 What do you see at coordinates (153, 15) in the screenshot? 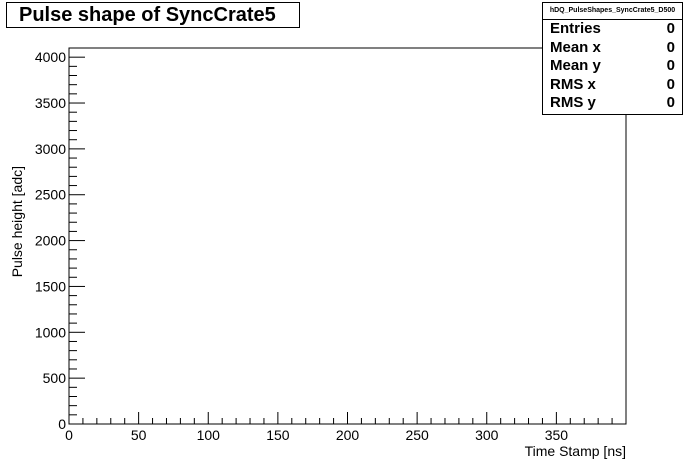
I see `chart-title: Pulse shape of SyncCrate5` at bounding box center [153, 15].